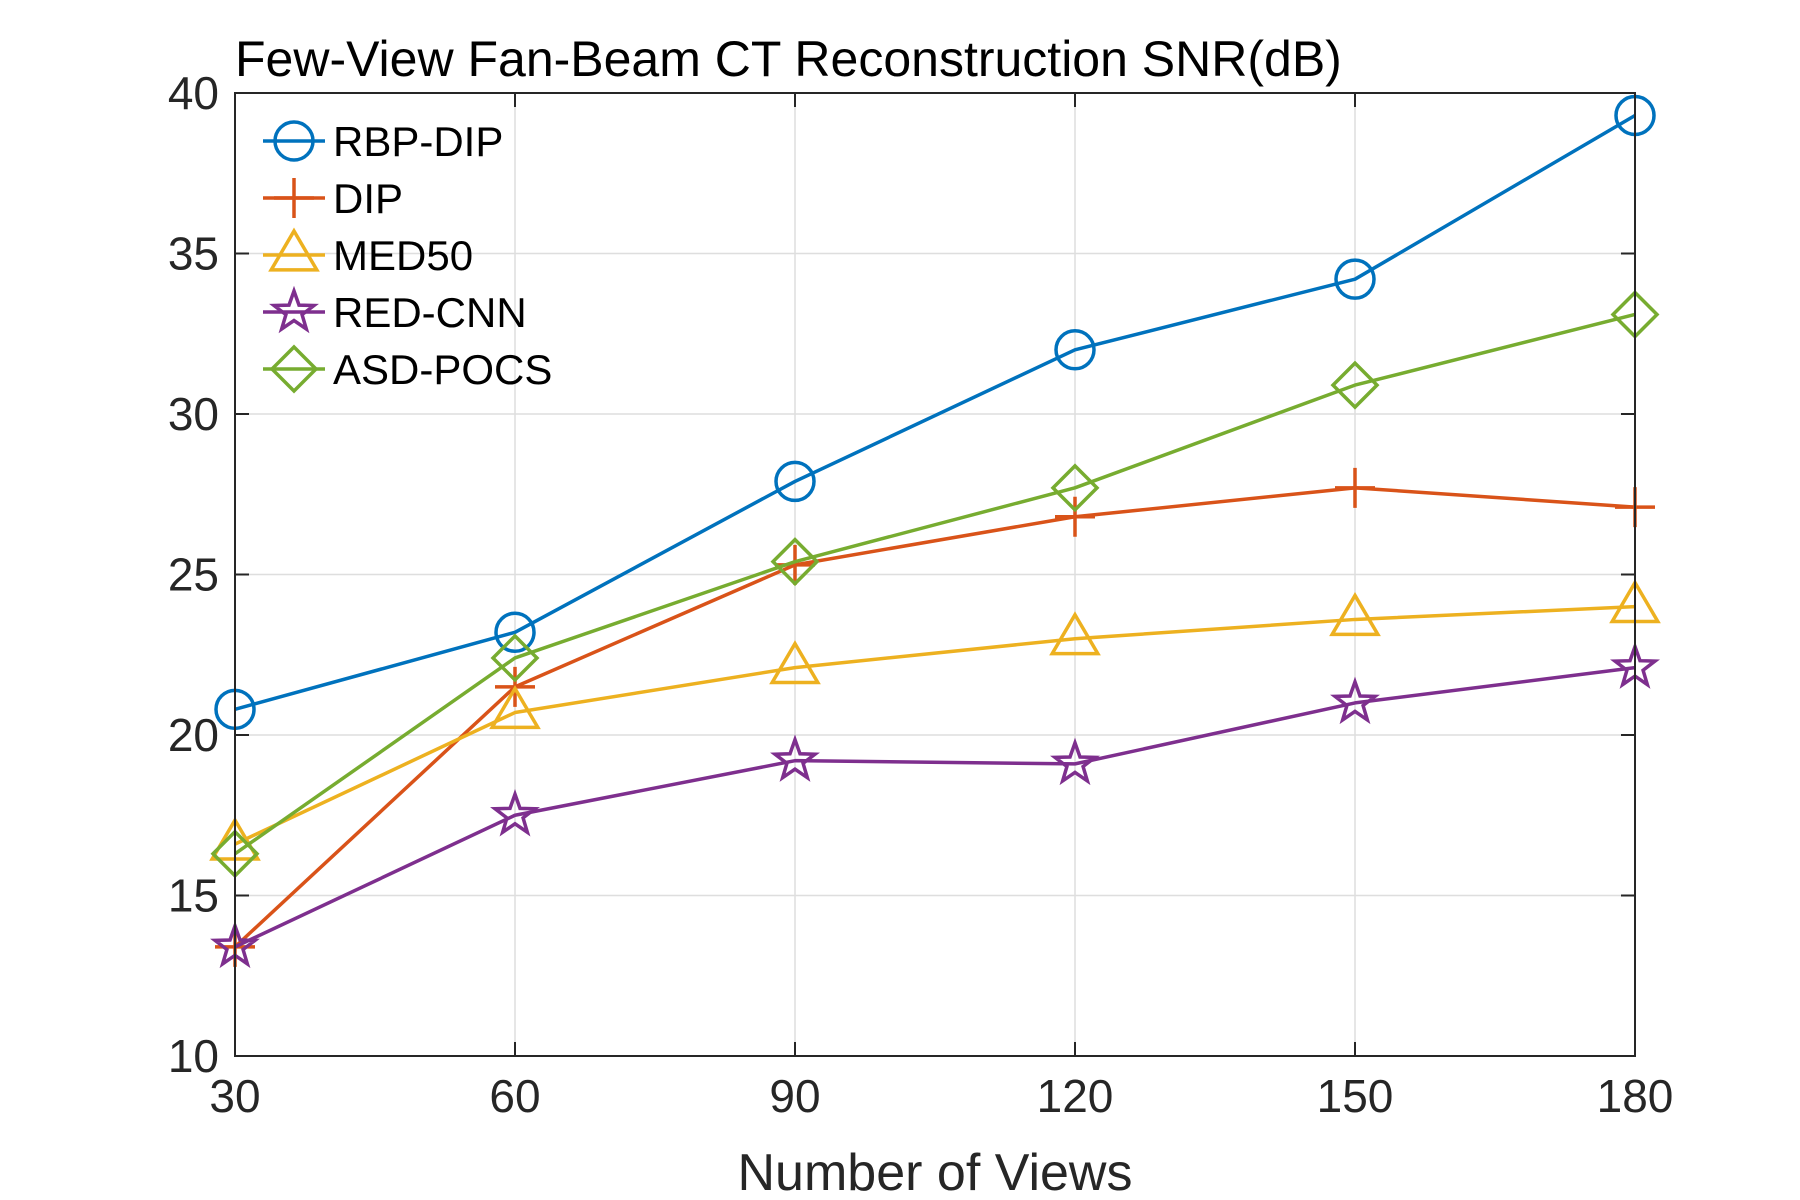 Image resolution: width=1800 pixels, height=1200 pixels. I want to click on legend-label: MED50, so click(403, 255).